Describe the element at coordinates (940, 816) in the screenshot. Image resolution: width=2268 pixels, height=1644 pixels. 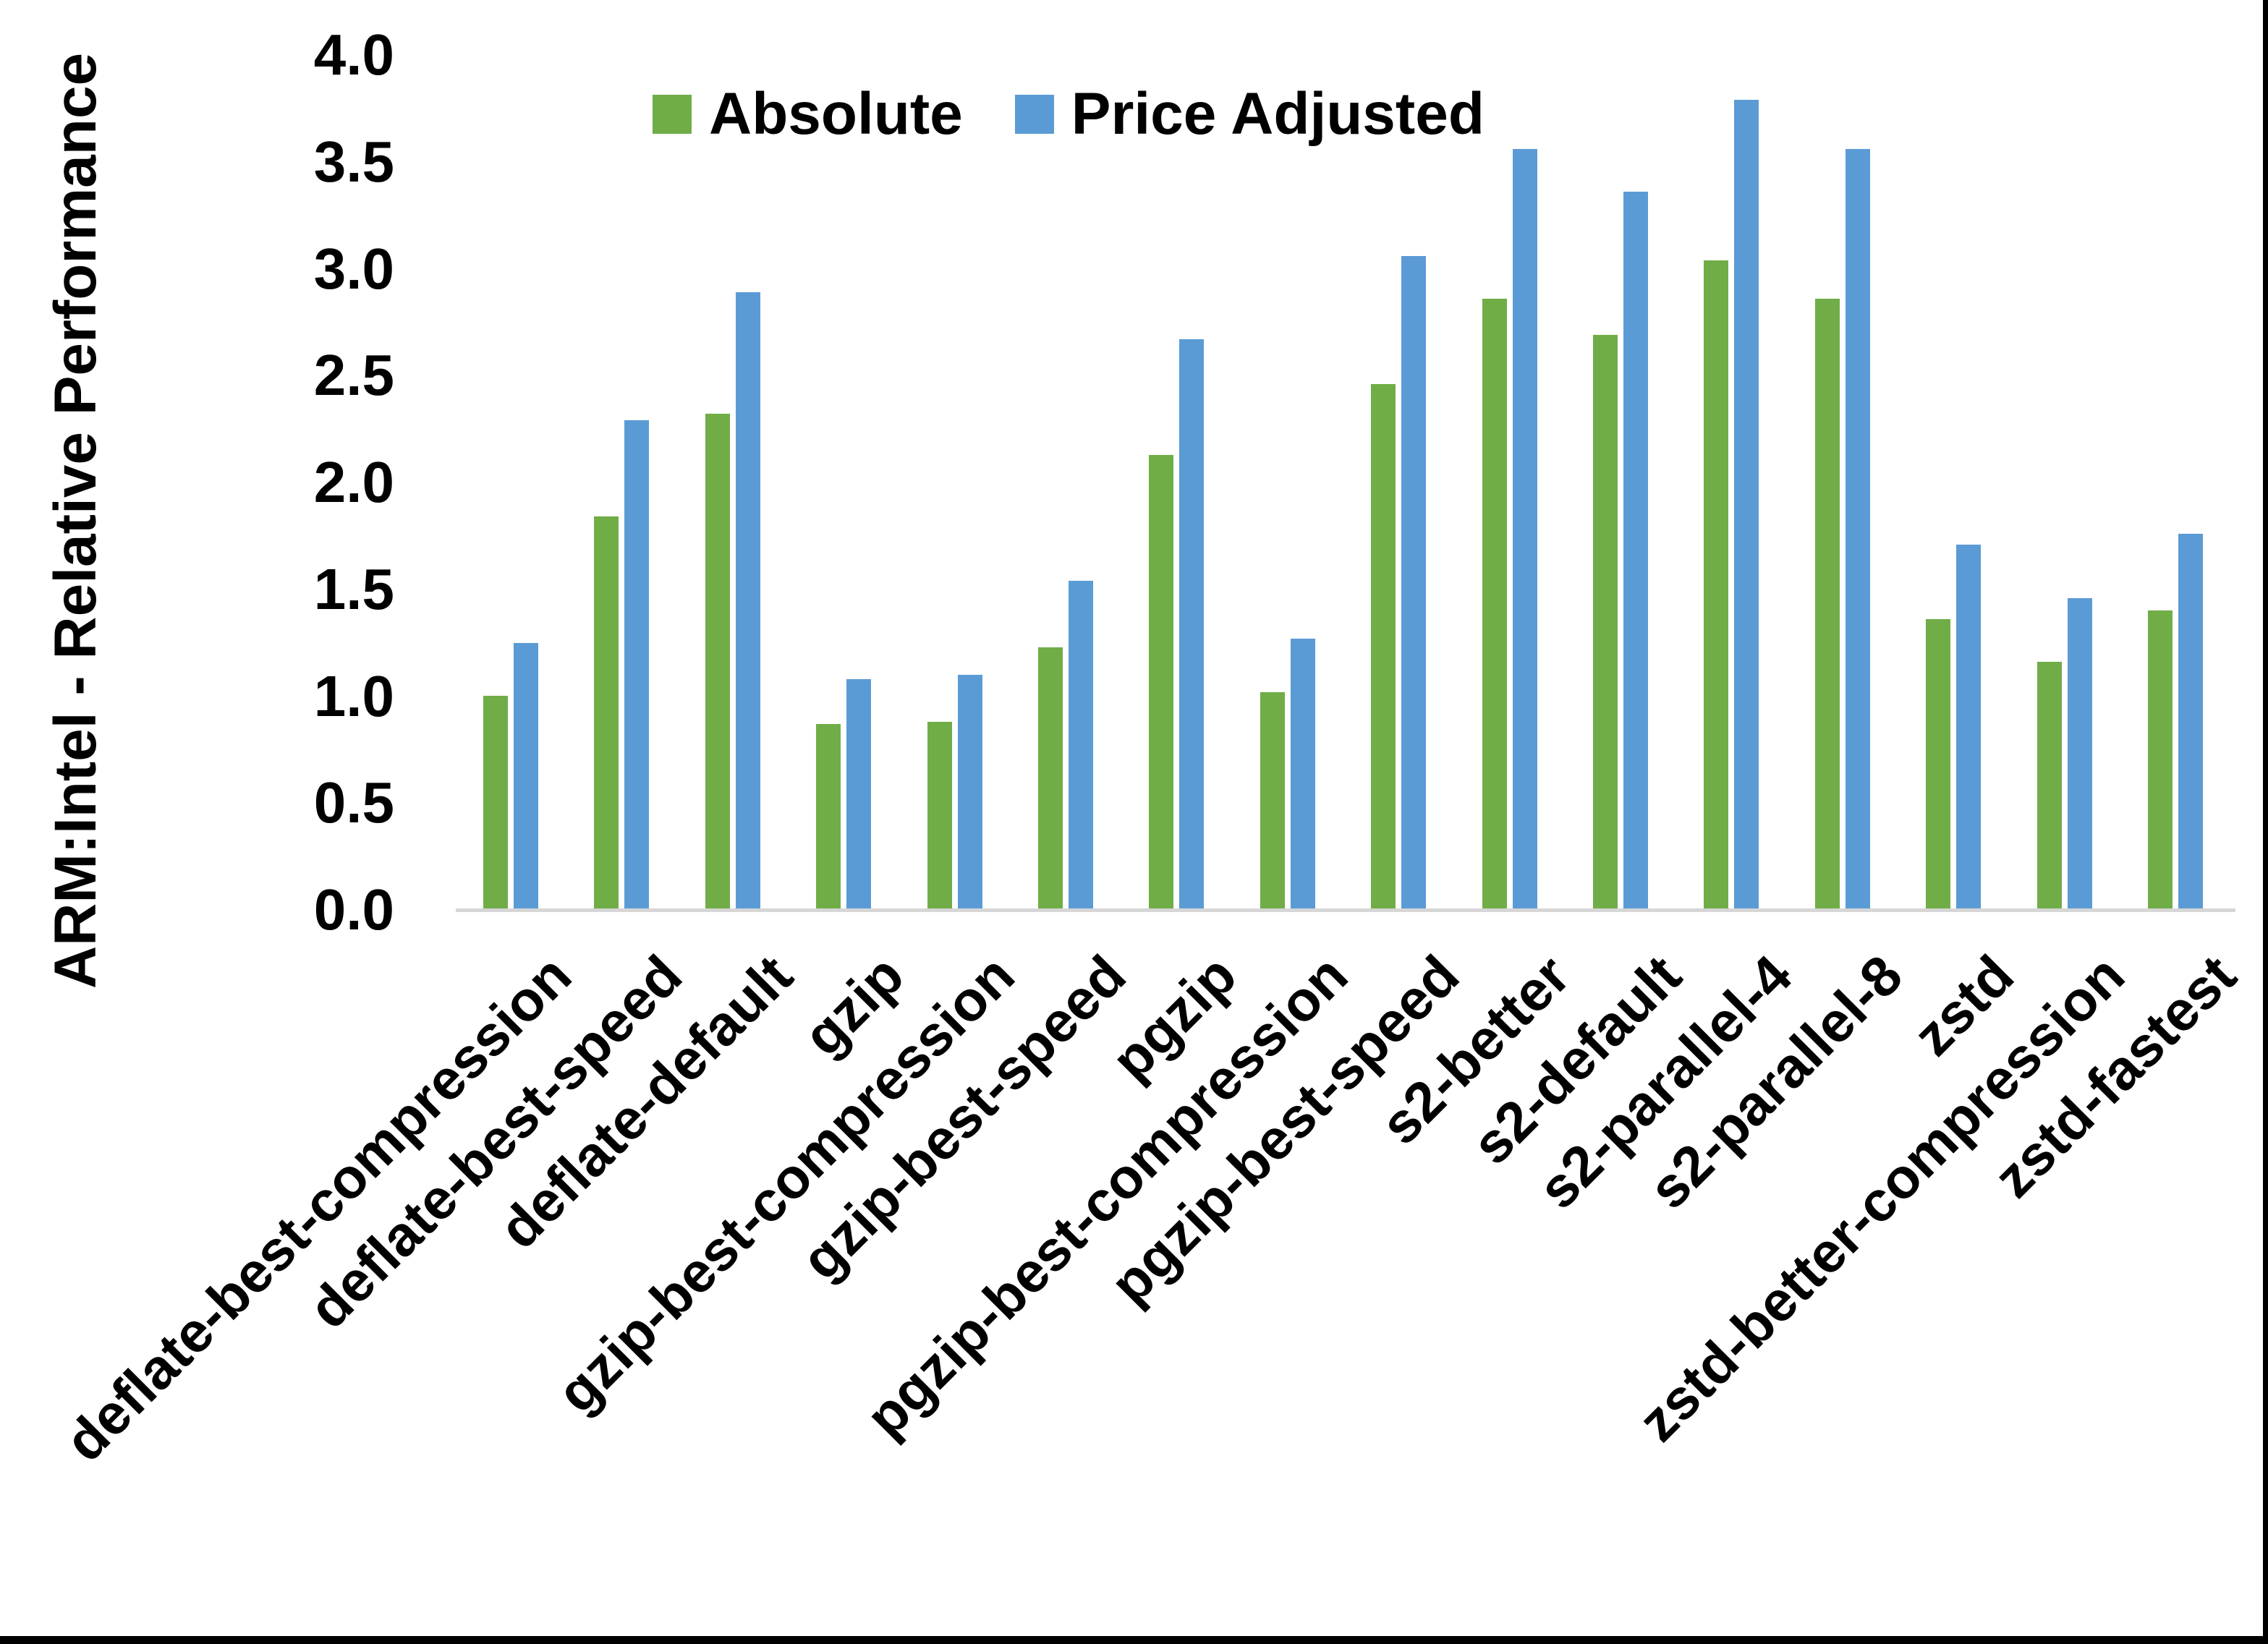
I see `bar-absolute-gzip-best-compression` at that location.